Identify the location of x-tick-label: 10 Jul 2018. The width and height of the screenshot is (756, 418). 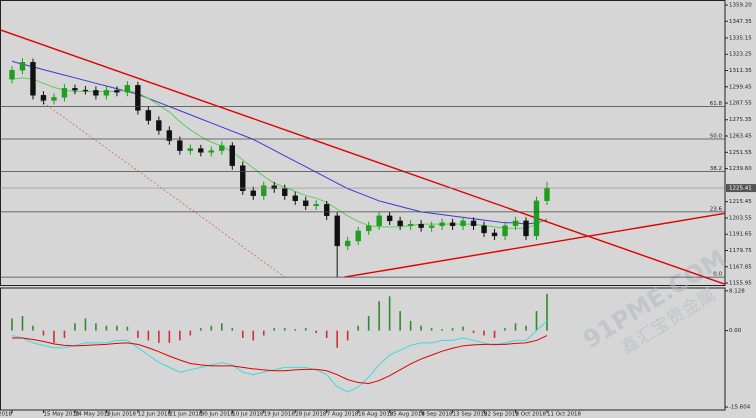
(248, 415).